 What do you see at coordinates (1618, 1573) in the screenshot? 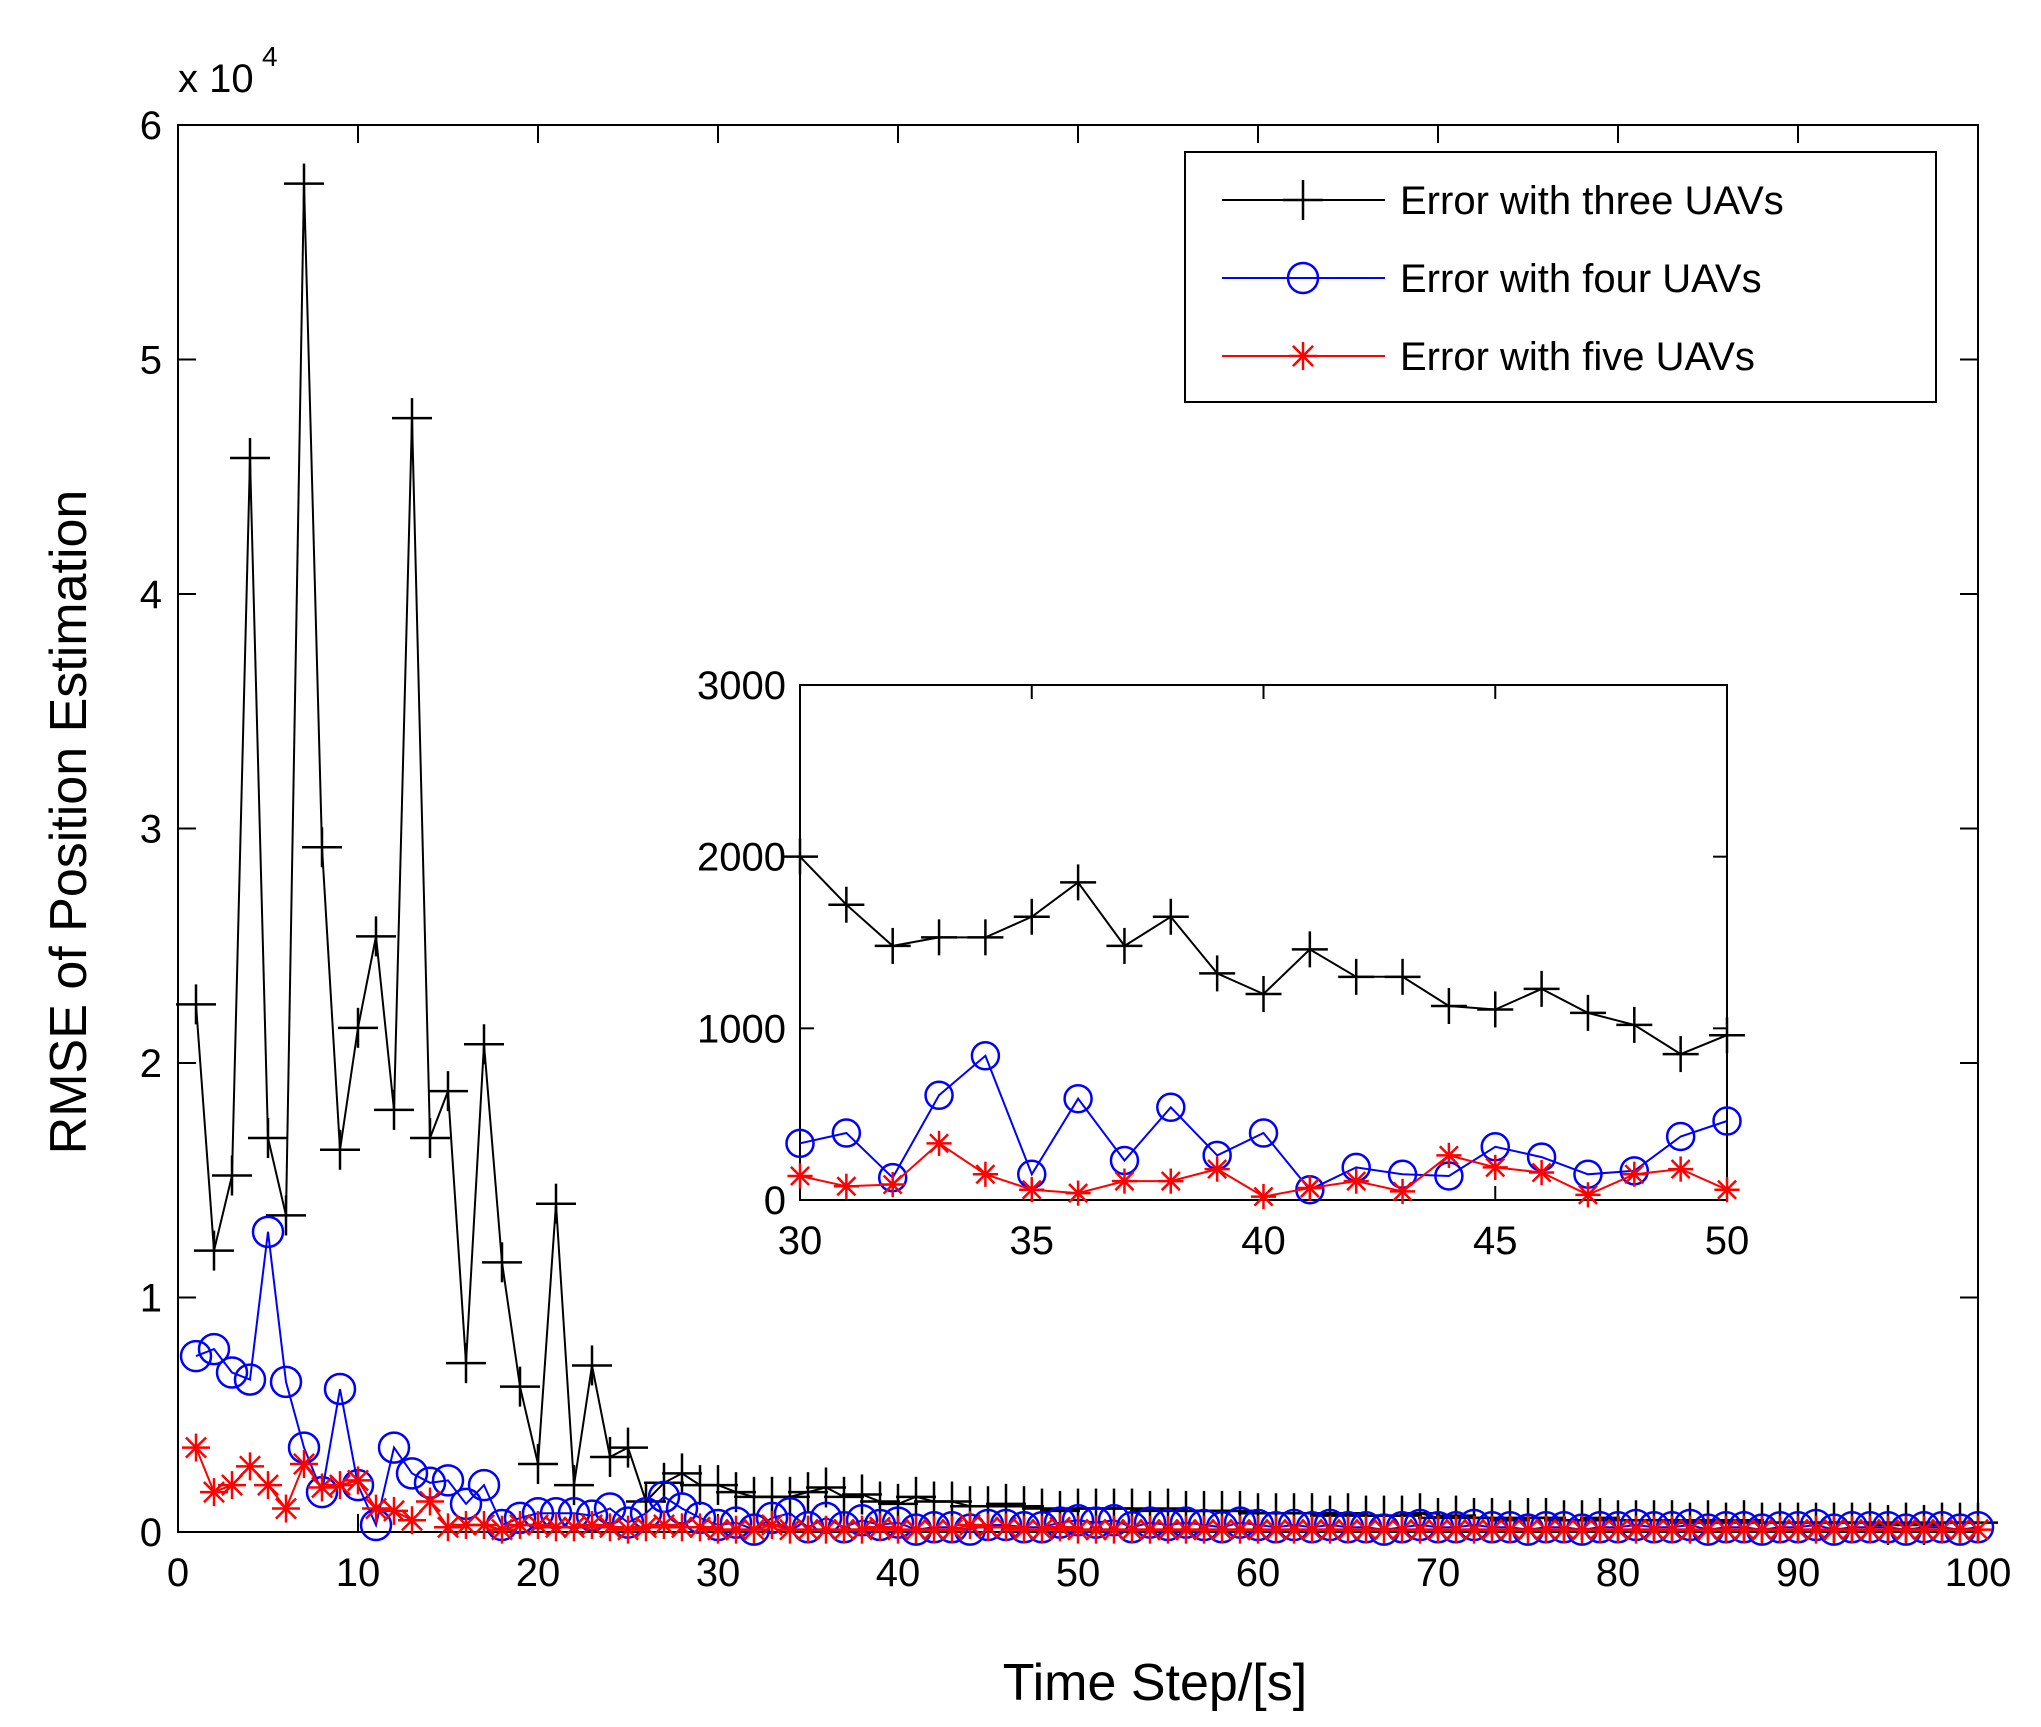
I see `main-x-tick-label: 80` at bounding box center [1618, 1573].